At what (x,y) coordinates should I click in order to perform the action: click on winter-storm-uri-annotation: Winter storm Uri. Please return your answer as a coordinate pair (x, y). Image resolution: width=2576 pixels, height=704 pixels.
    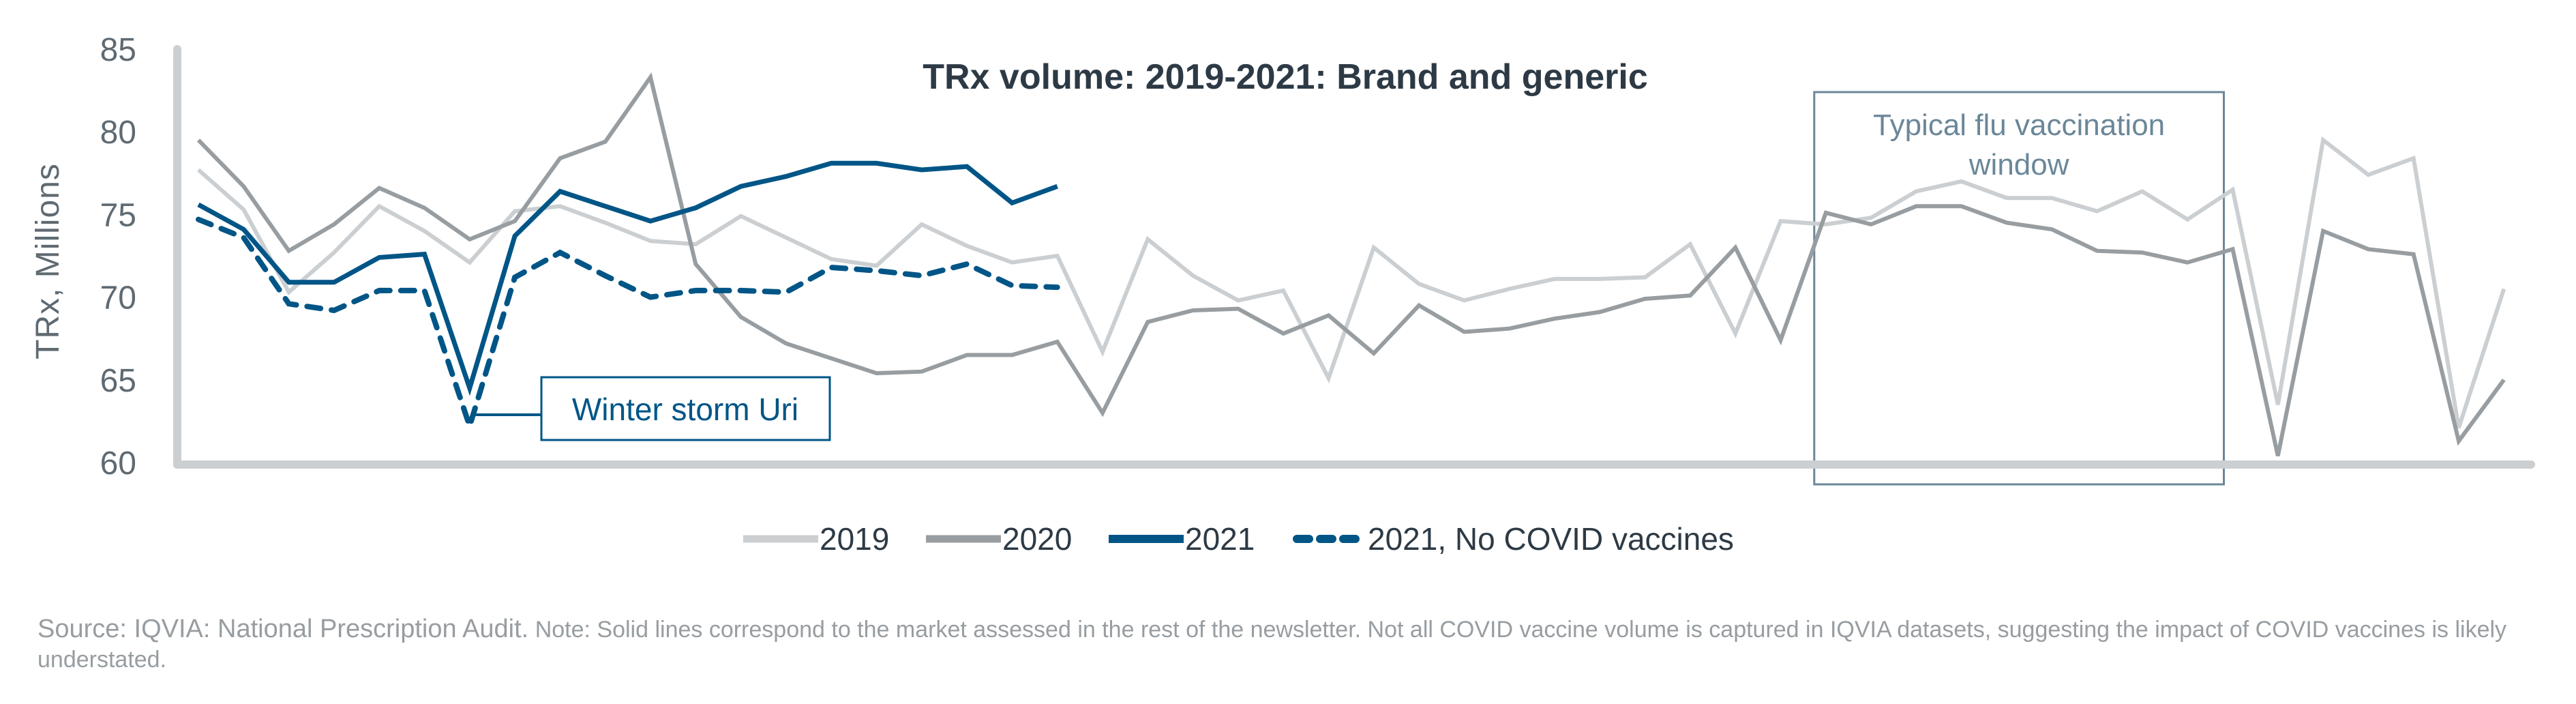
    Looking at the image, I should click on (652, 408).